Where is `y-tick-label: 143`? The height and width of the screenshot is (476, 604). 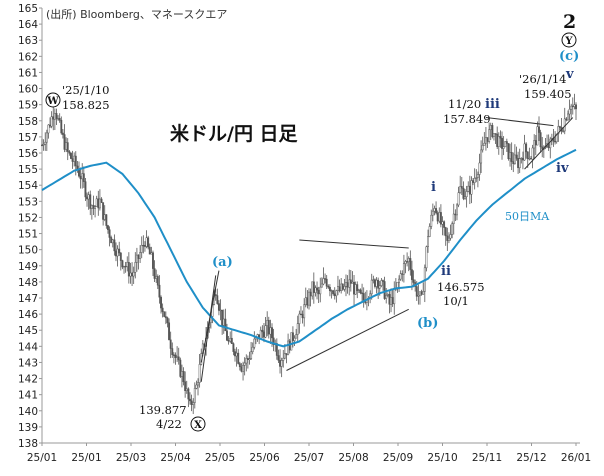
y-tick-label: 143 is located at coordinates (28, 363).